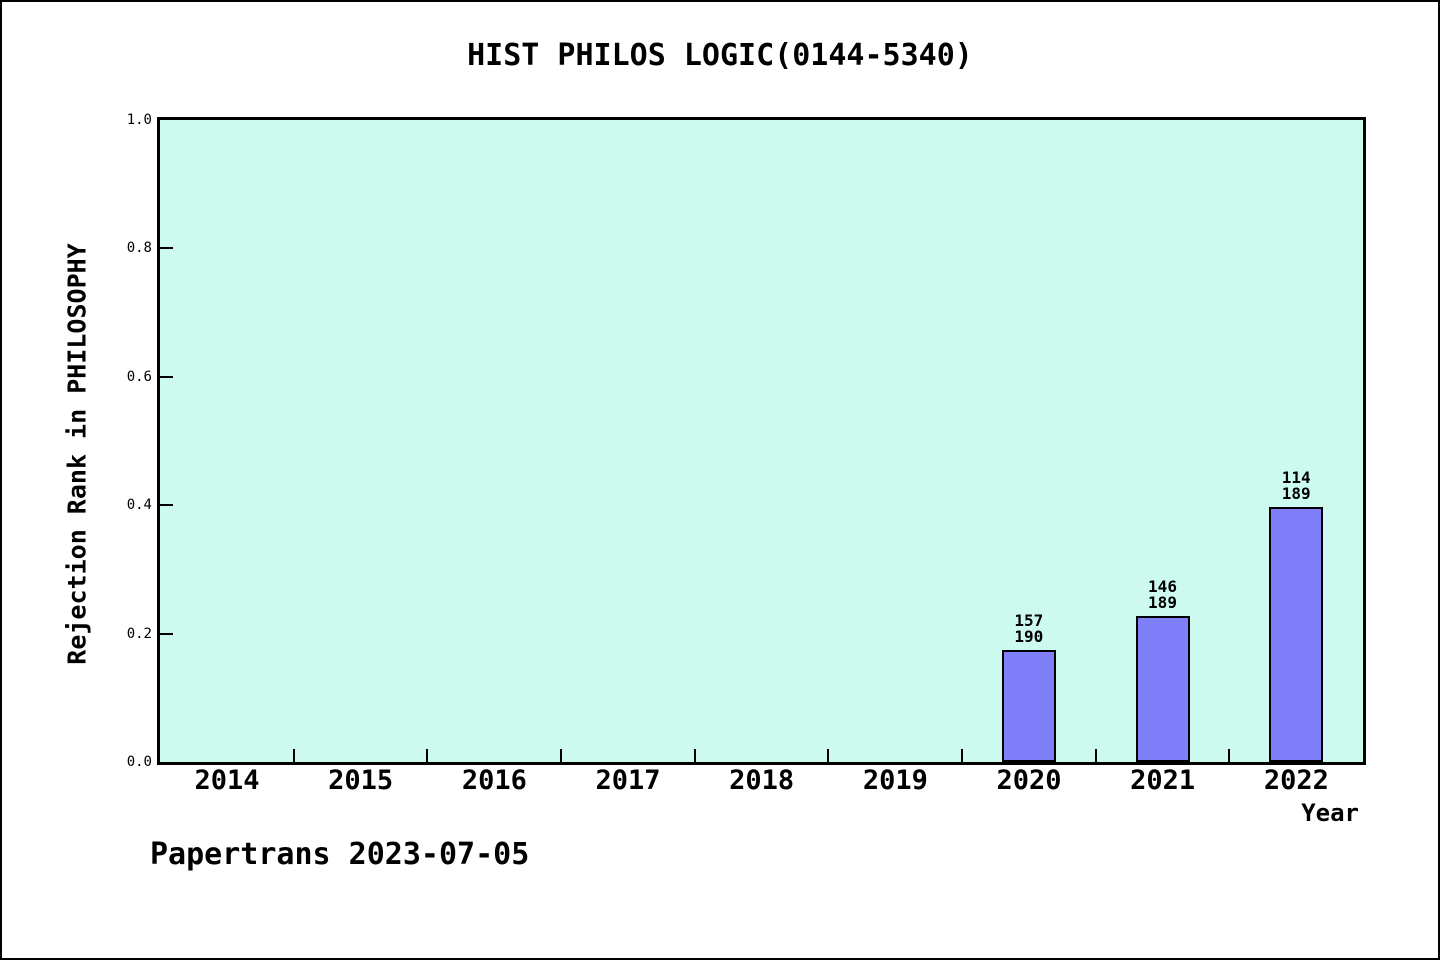  Describe the element at coordinates (77, 454) in the screenshot. I see `y-axis-label: Rejection Rank in PHILOSOPHY` at that location.